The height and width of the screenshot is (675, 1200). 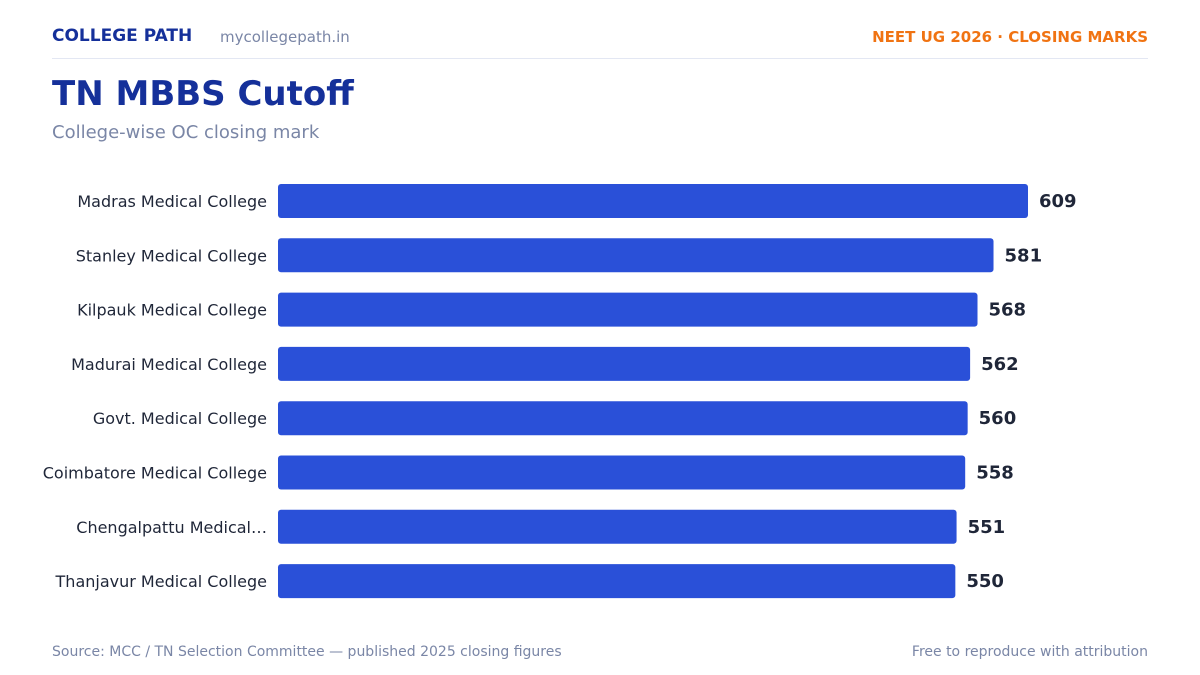 What do you see at coordinates (155, 473) in the screenshot?
I see `category-label: Coimbatore Medical College` at bounding box center [155, 473].